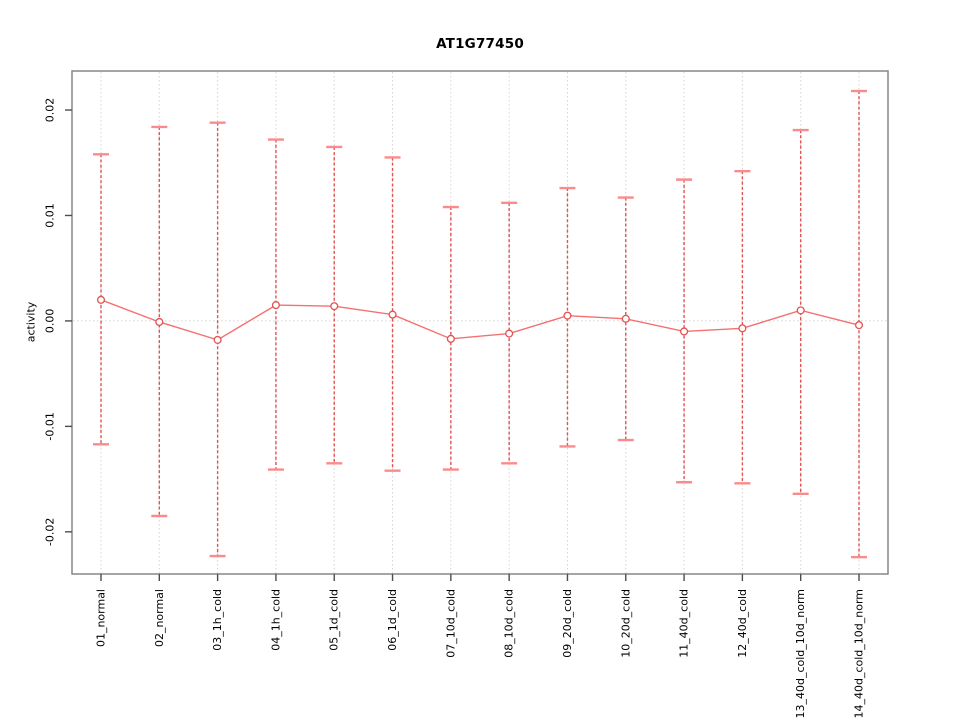  What do you see at coordinates (31, 322) in the screenshot?
I see `y-axis-title: activity` at bounding box center [31, 322].